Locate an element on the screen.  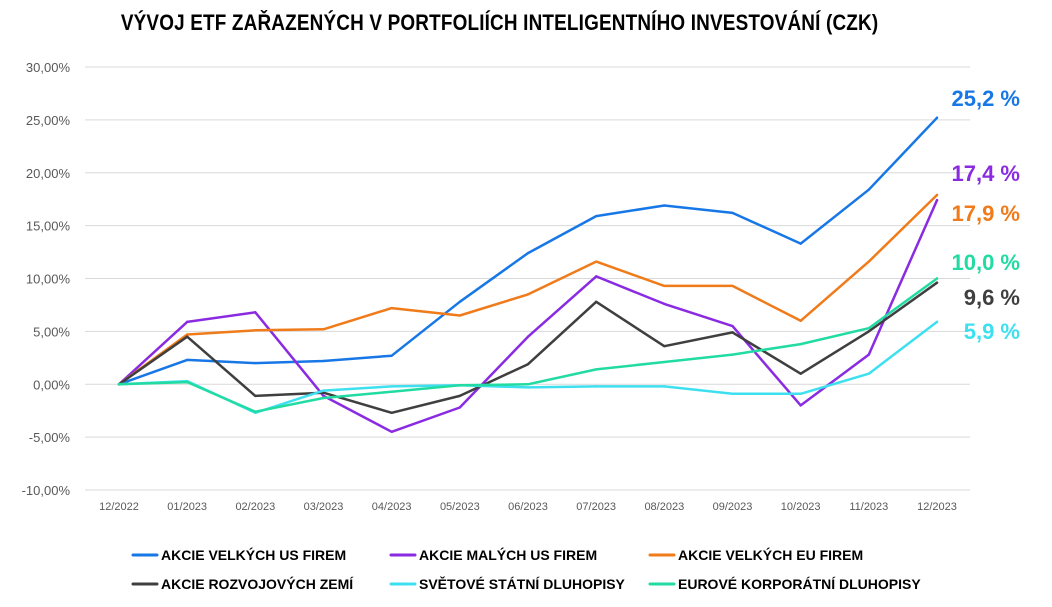
legend-label: AKCIE VELKÝCH US FIREM is located at coordinates (253, 554).